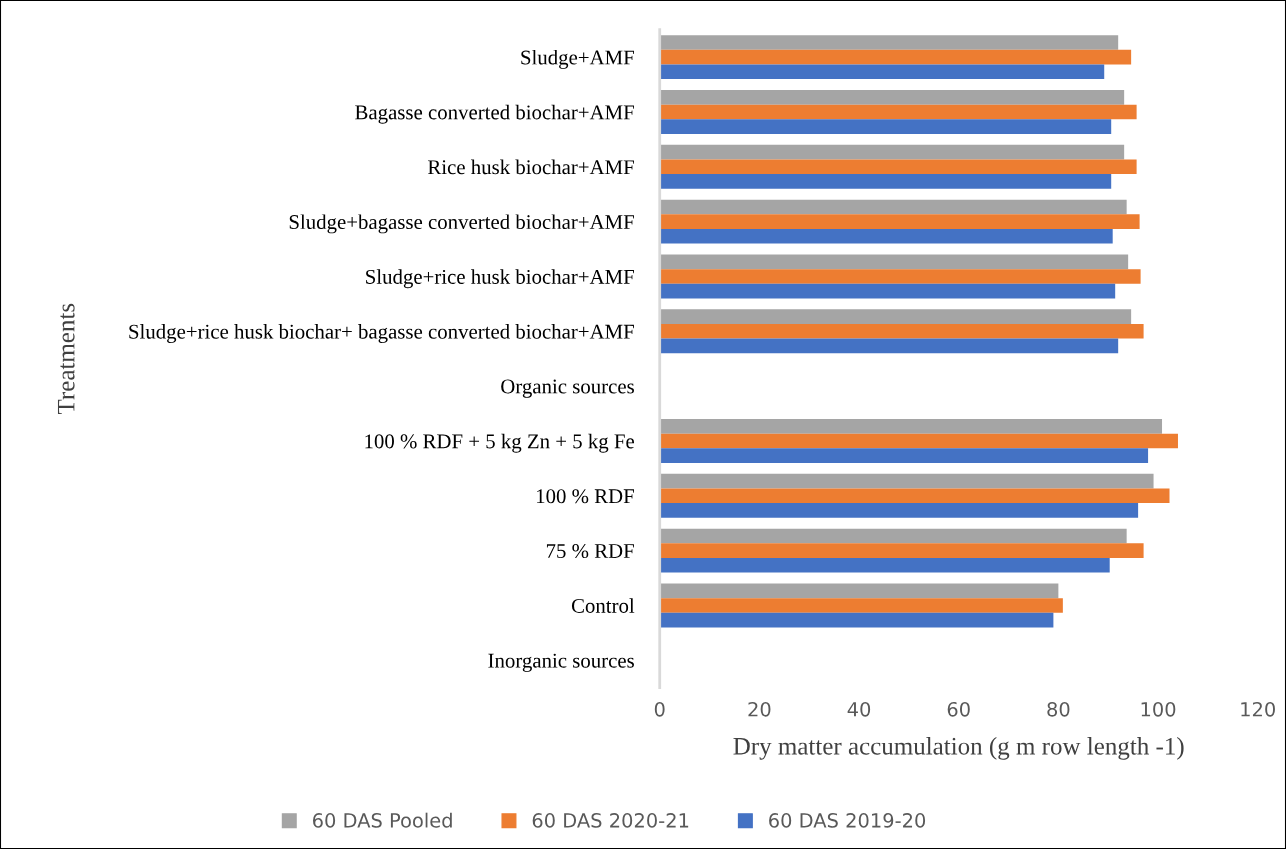 The width and height of the screenshot is (1286, 849). Describe the element at coordinates (847, 820) in the screenshot. I see `legend-label: 60 DAS 2019-20` at that location.